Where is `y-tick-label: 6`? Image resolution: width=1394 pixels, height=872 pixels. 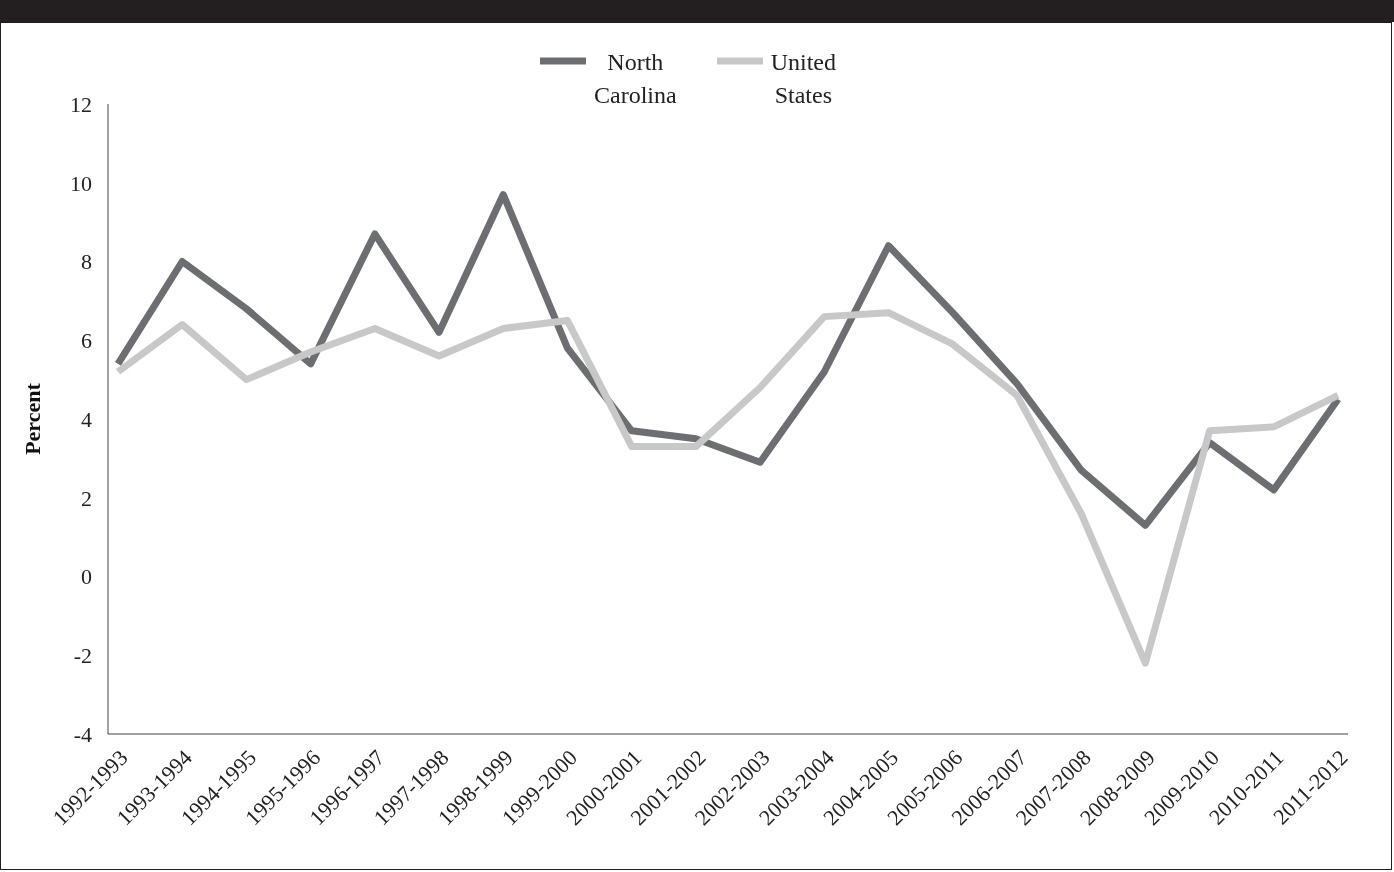
y-tick-label: 6 is located at coordinates (86, 341).